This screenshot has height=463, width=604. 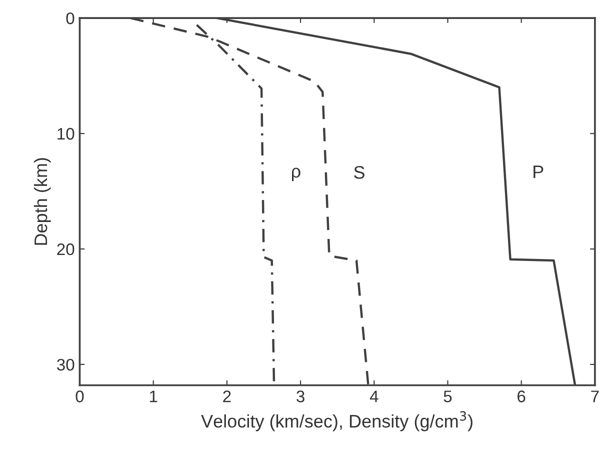 What do you see at coordinates (154, 396) in the screenshot?
I see `x-tick-label: 1` at bounding box center [154, 396].